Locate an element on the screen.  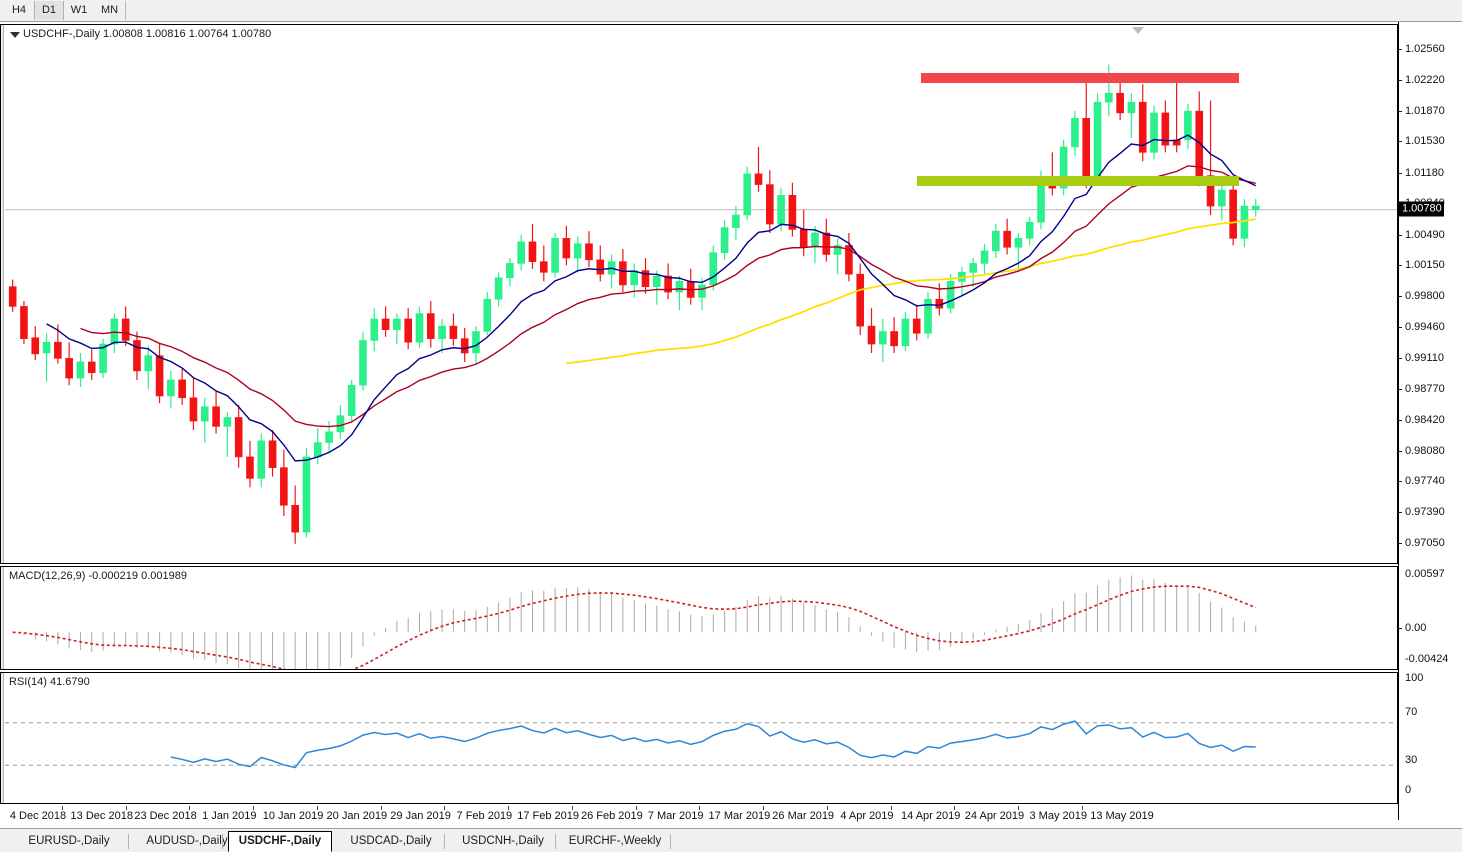
rsi-left-gutter is located at coordinates (2, 738).